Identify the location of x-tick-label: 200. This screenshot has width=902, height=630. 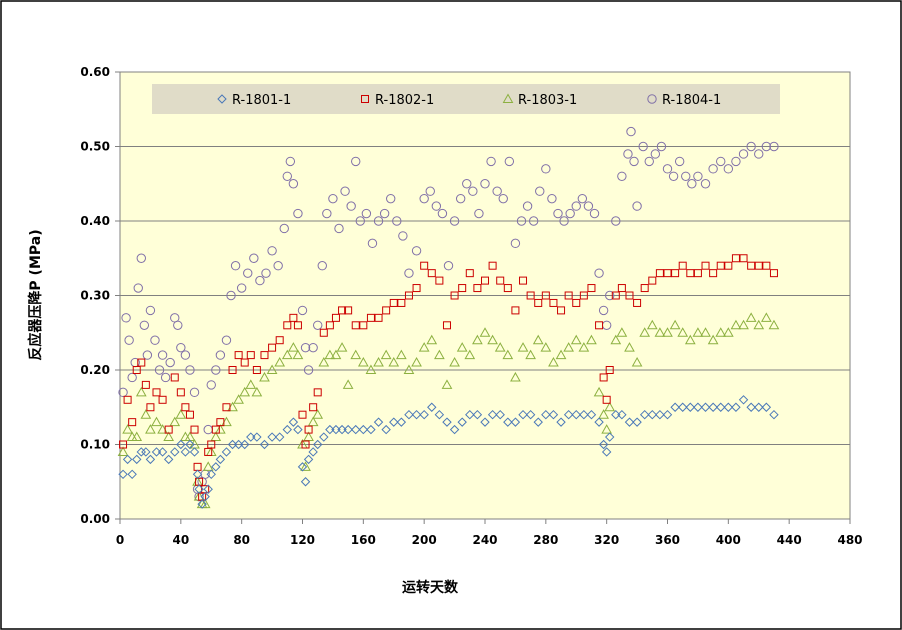
(424, 540).